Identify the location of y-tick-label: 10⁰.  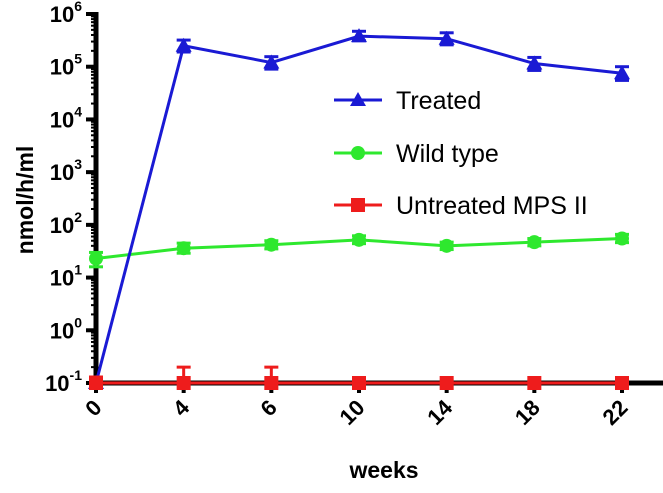
(66, 328).